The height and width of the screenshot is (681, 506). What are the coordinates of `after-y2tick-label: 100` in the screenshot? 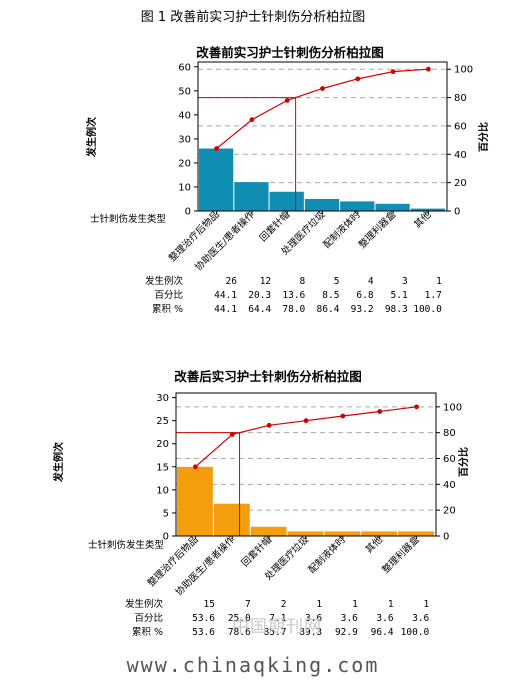 It's located at (452, 407).